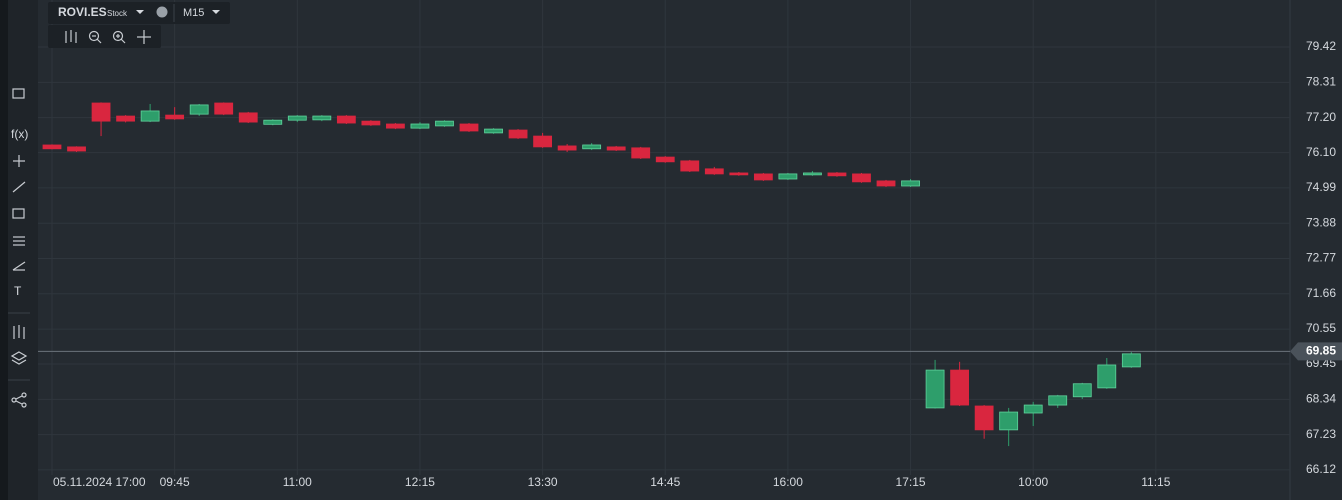 The width and height of the screenshot is (1342, 500). Describe the element at coordinates (1321, 434) in the screenshot. I see `y-tick-label: 67.23` at that location.